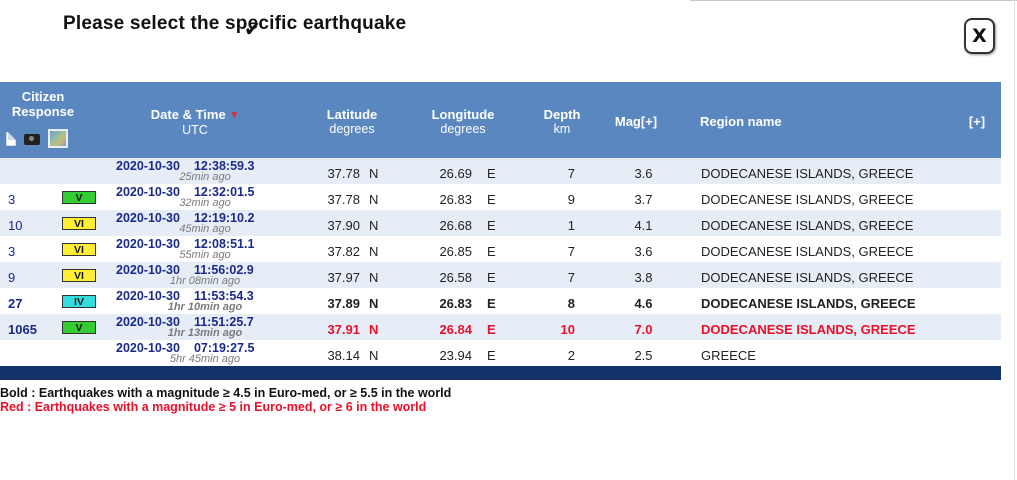 The width and height of the screenshot is (1017, 480). Describe the element at coordinates (343, 329) in the screenshot. I see `latitude-value: 37.91` at that location.